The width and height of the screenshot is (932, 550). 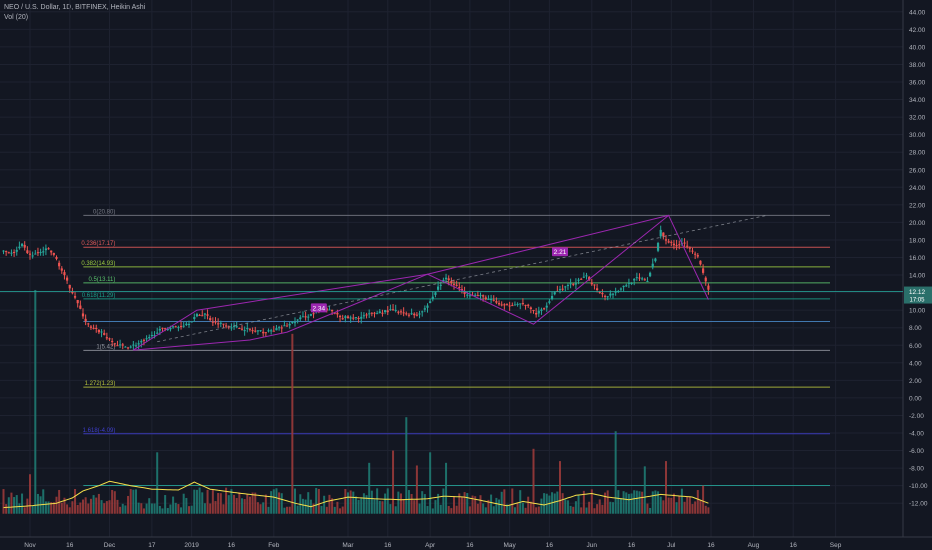 I want to click on fib-level-label: 0.382(14.93), so click(x=98, y=264).